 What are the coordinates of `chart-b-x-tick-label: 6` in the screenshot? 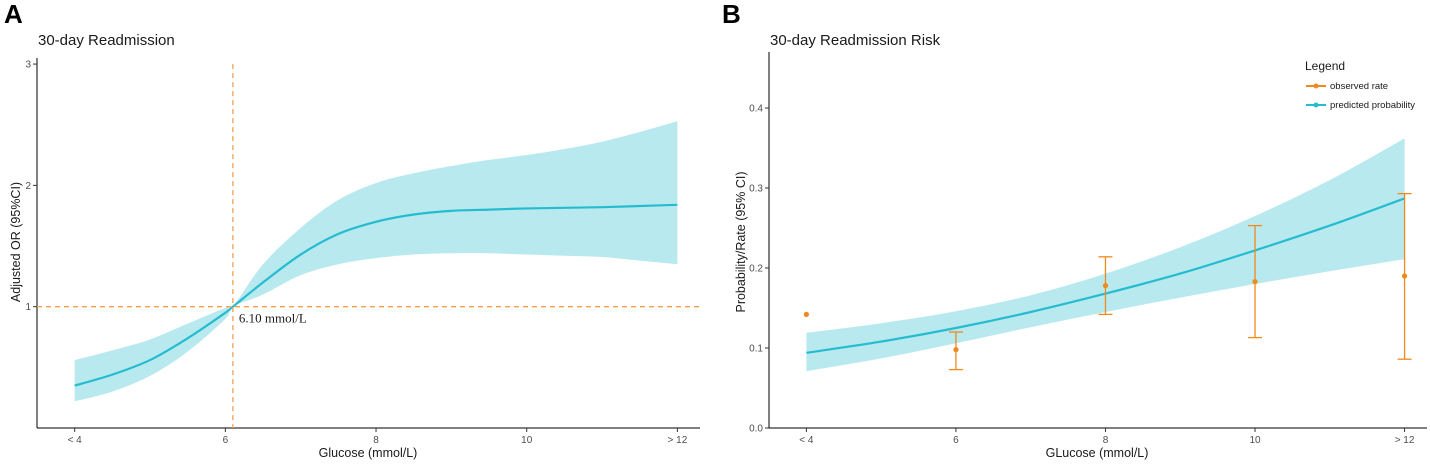 It's located at (956, 440).